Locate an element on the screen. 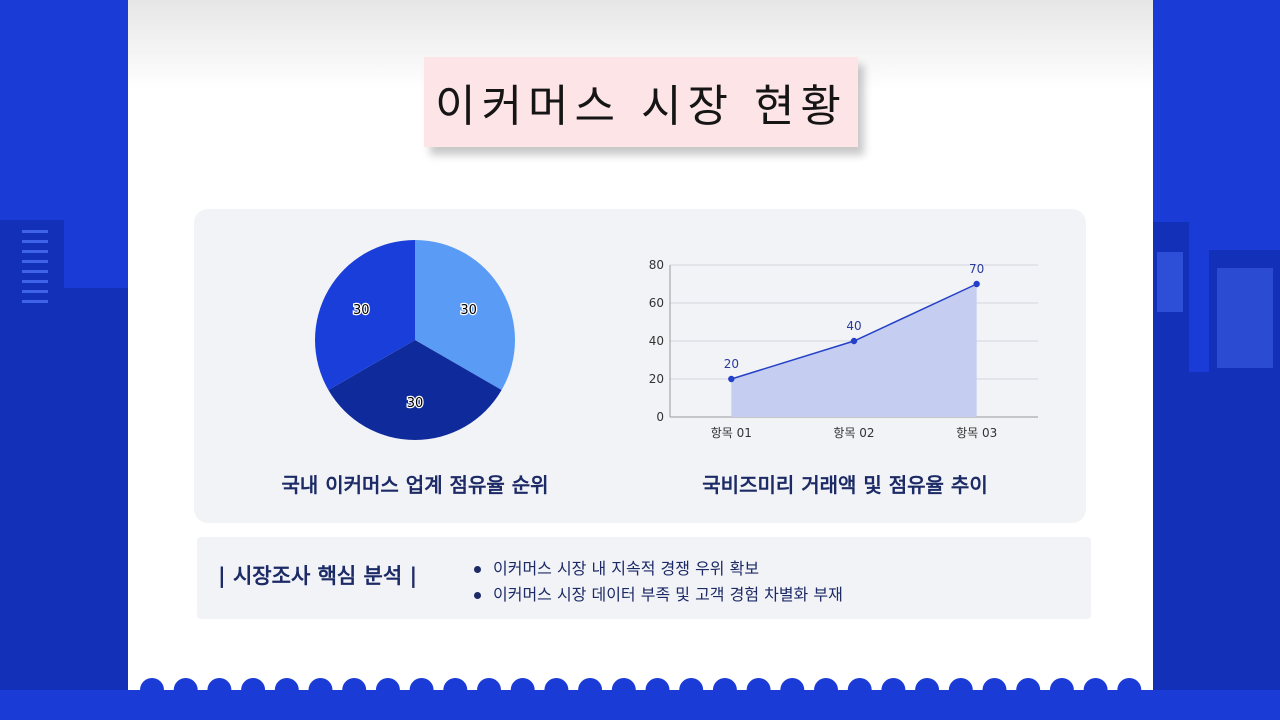  title-note: 이커머스 시장 현황 is located at coordinates (641, 102).